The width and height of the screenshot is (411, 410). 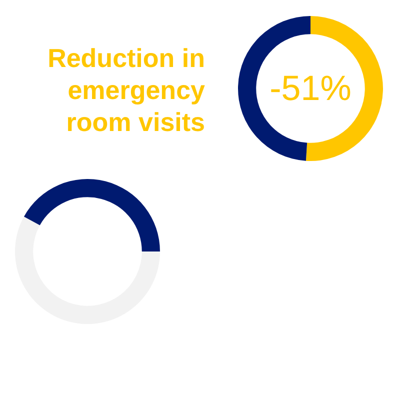 What do you see at coordinates (125, 90) in the screenshot?
I see `text: Reduction in emergency room visits` at bounding box center [125, 90].